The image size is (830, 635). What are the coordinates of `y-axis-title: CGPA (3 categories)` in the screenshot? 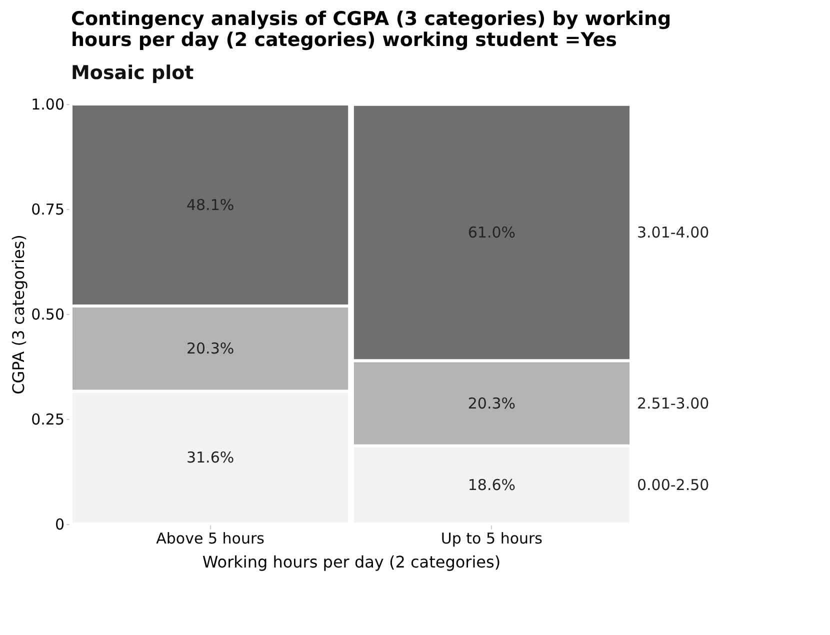 It's located at (18, 314).